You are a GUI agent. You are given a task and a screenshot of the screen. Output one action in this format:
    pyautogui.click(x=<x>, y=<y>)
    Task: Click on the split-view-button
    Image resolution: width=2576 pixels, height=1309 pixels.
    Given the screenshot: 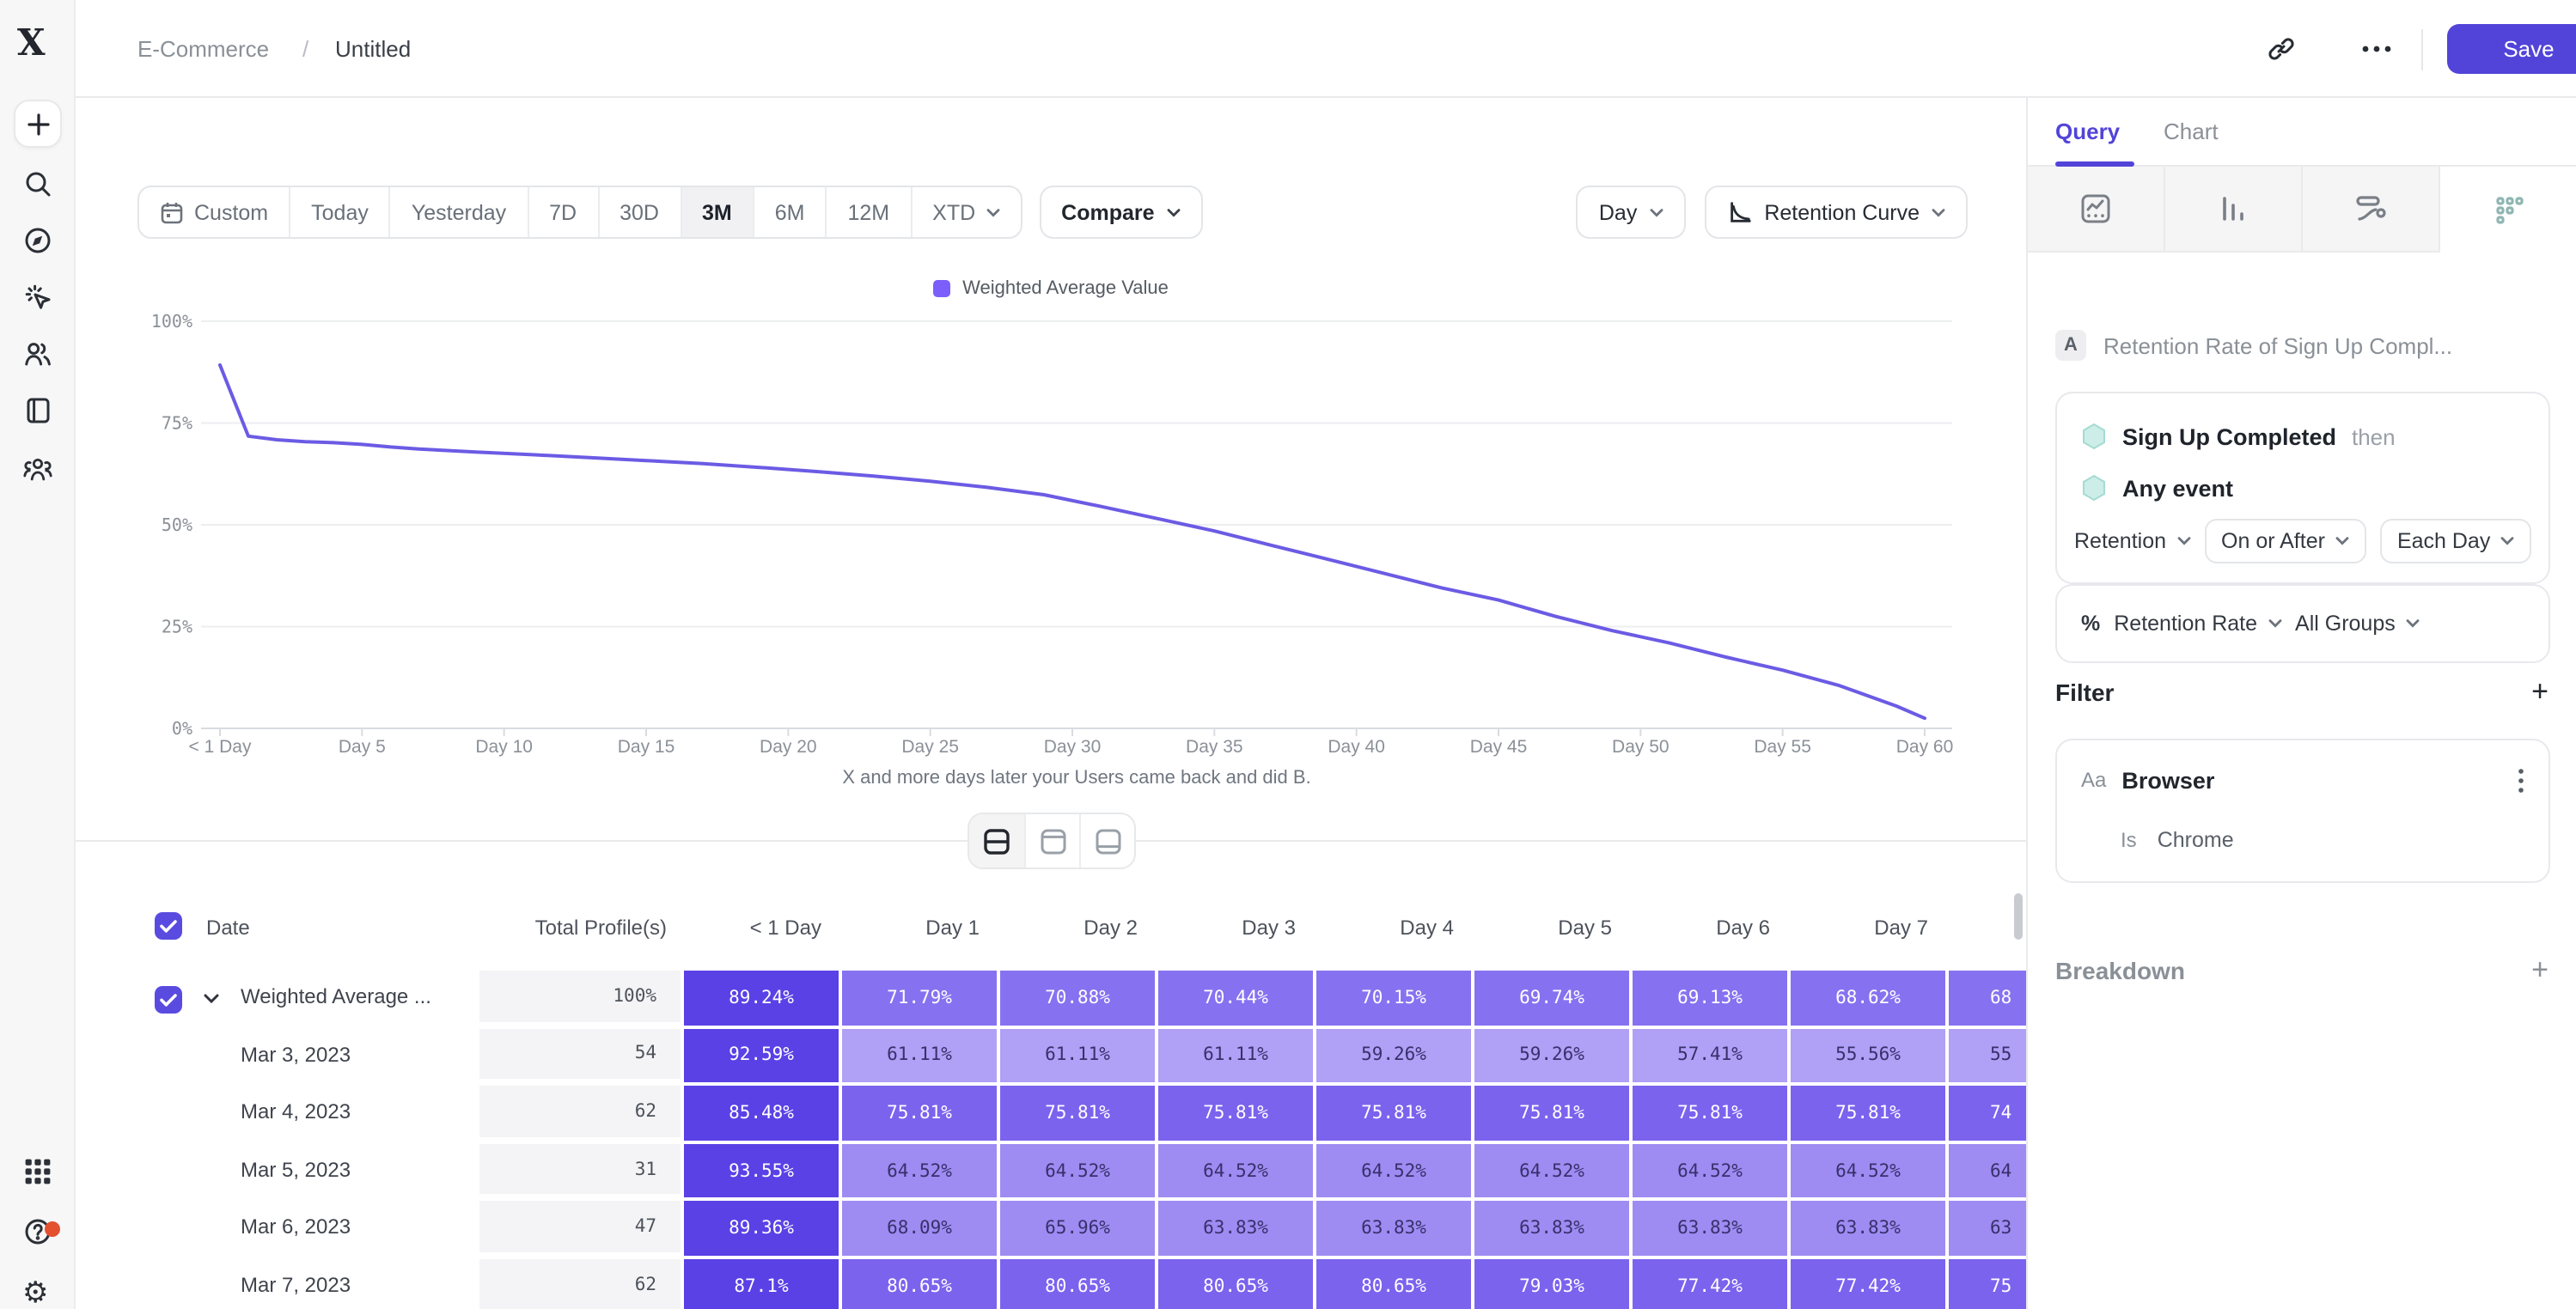 What is the action you would take?
    pyautogui.click(x=996, y=841)
    